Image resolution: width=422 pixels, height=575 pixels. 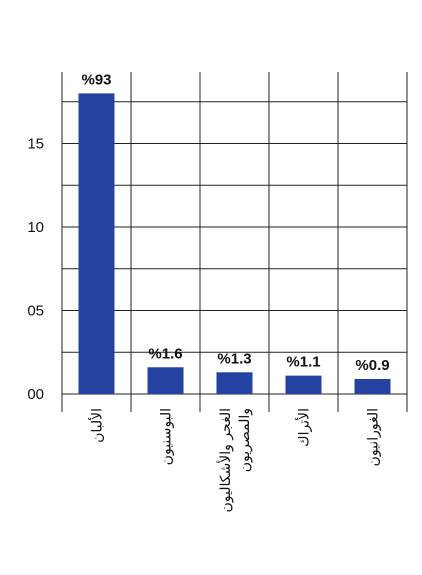 I want to click on category-label-group: الغجر والأشكاليون والمصريون, so click(x=234, y=460).